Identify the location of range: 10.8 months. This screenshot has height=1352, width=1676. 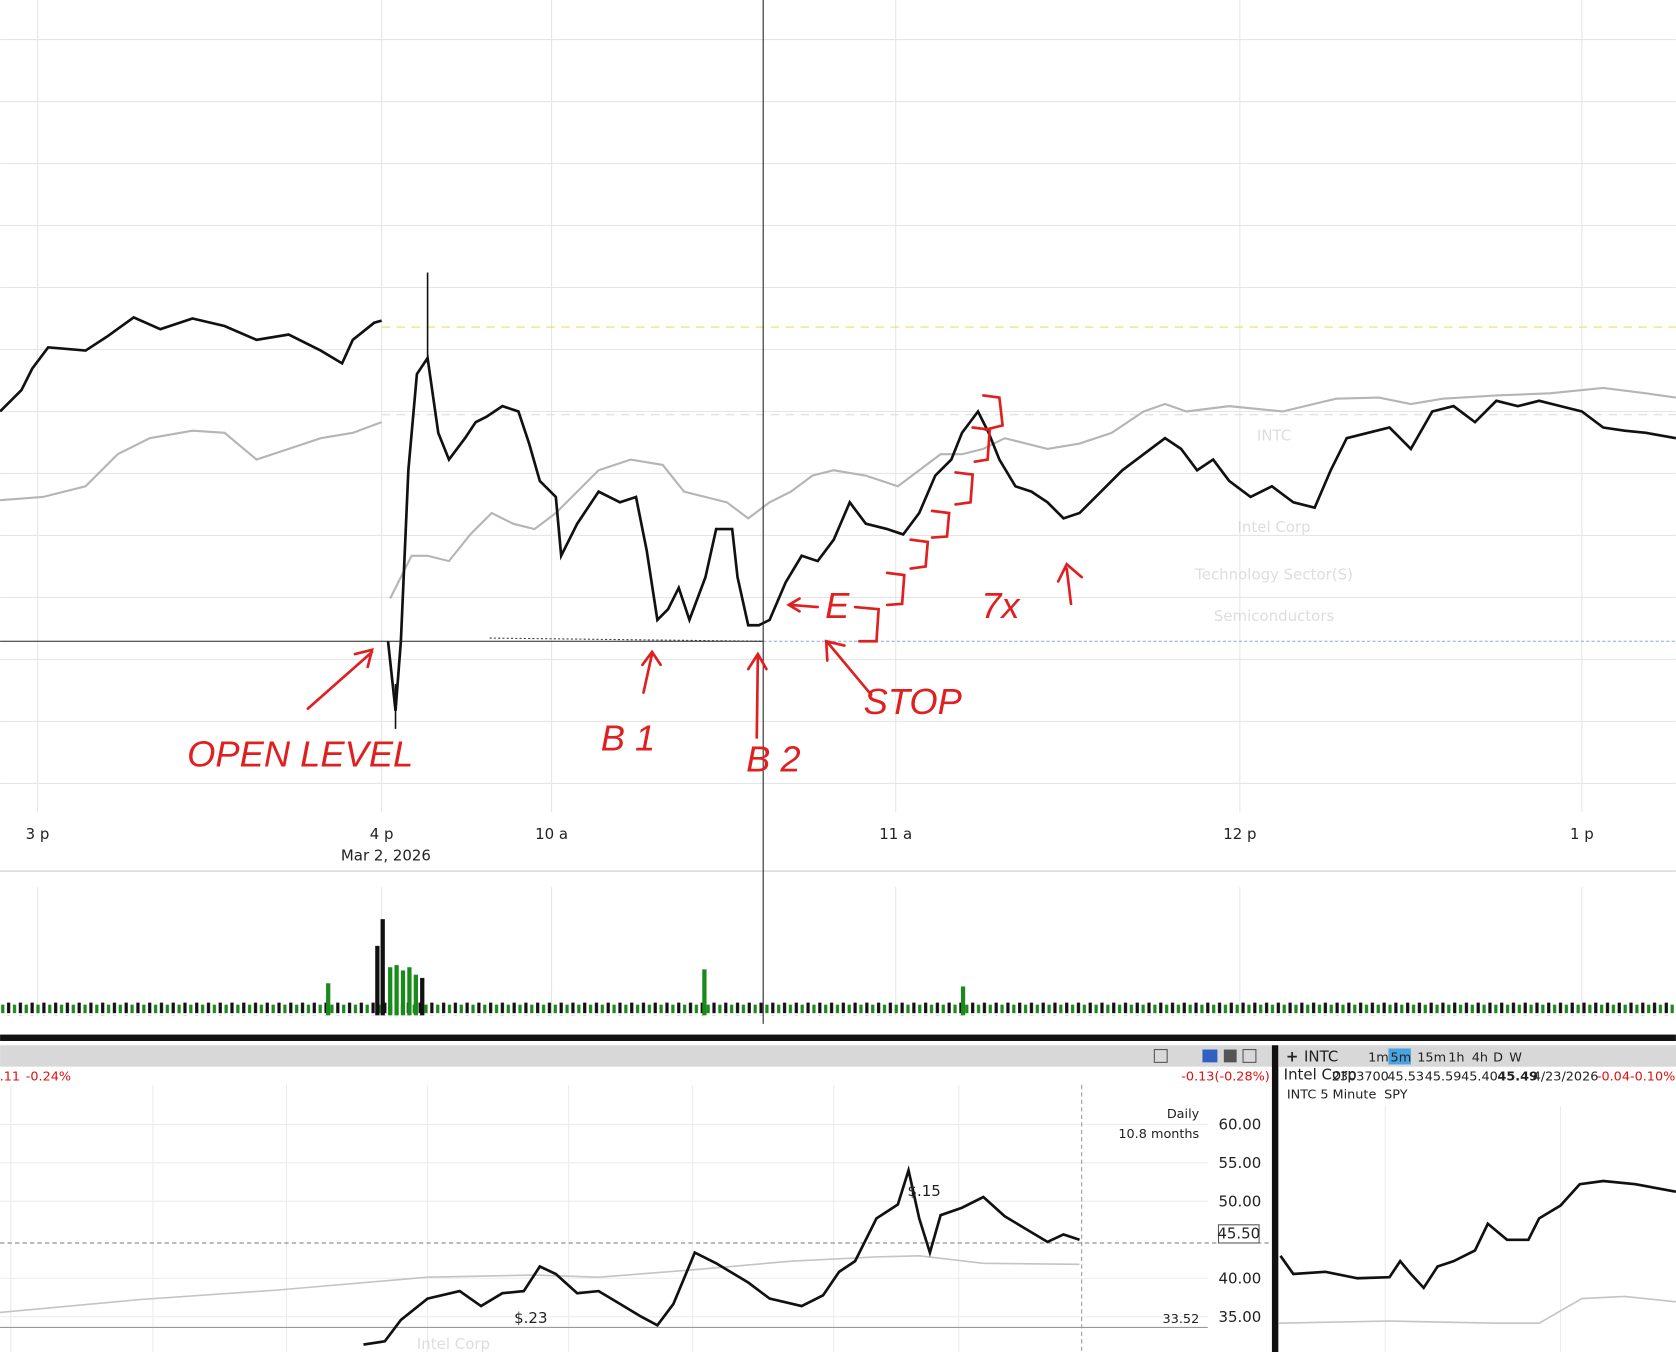
(1158, 1134).